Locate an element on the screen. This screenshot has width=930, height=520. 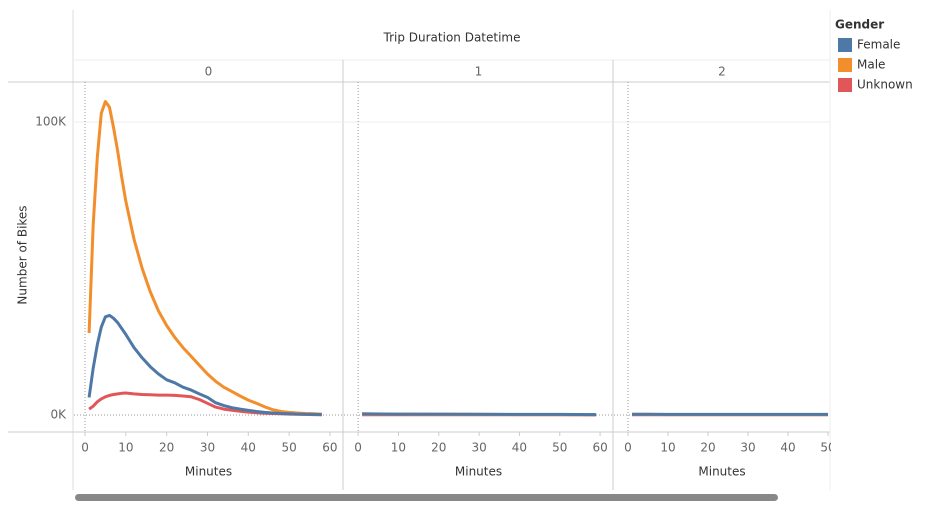
legend-label: Female is located at coordinates (878, 45).